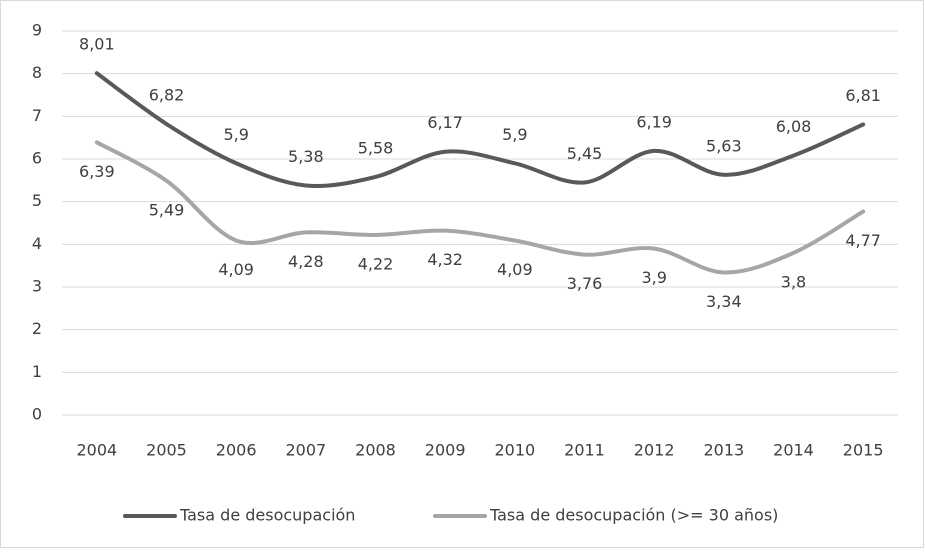 The image size is (925, 553). What do you see at coordinates (306, 156) in the screenshot?
I see `data-label: 5,38` at bounding box center [306, 156].